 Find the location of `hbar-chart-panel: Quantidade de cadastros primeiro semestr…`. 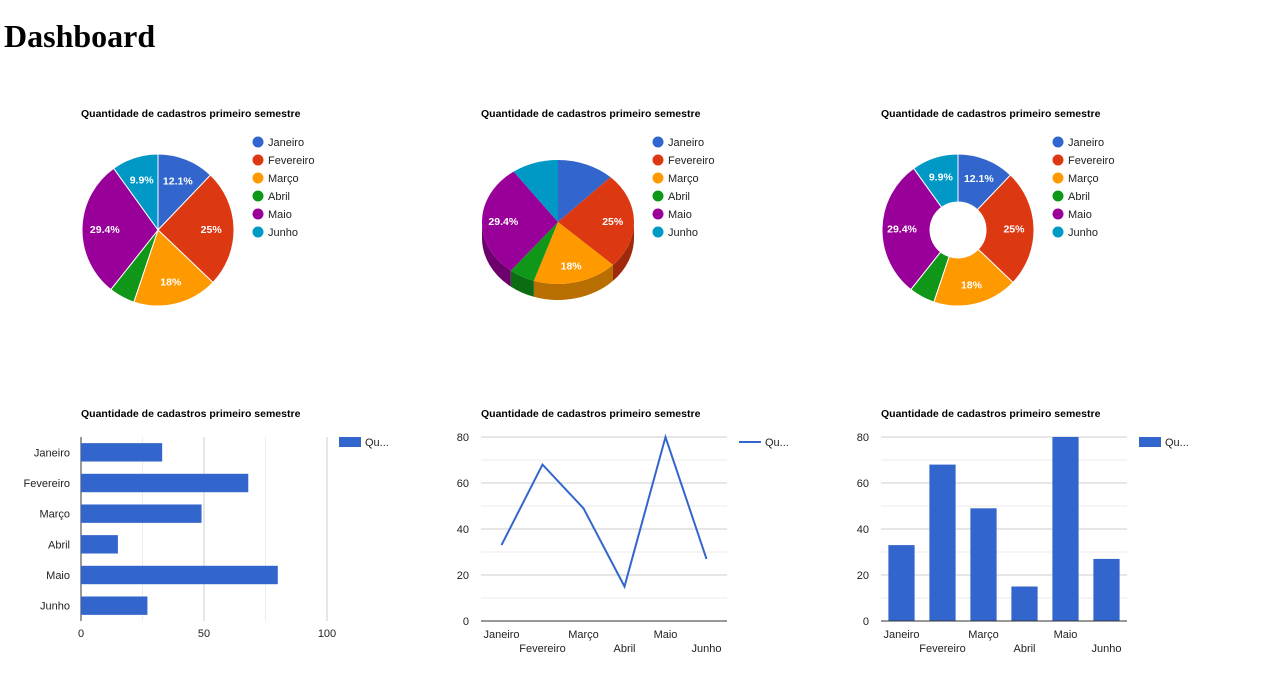

hbar-chart-panel: Quantidade de cadastros primeiro semestr… is located at coordinates (200, 550).